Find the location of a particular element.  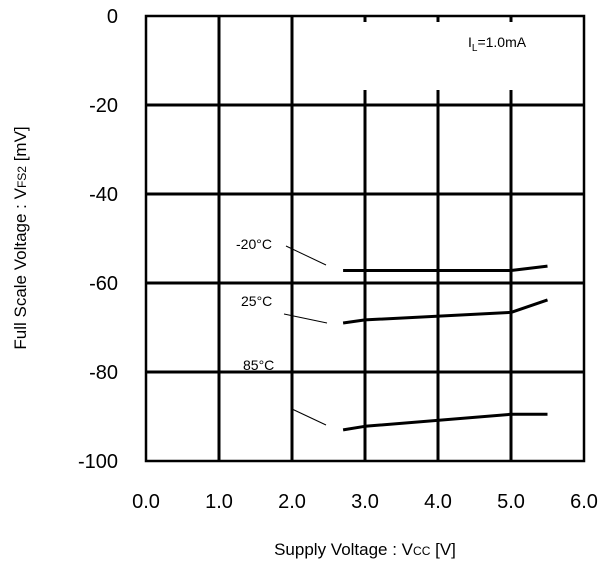

series-layer is located at coordinates (445, 348).